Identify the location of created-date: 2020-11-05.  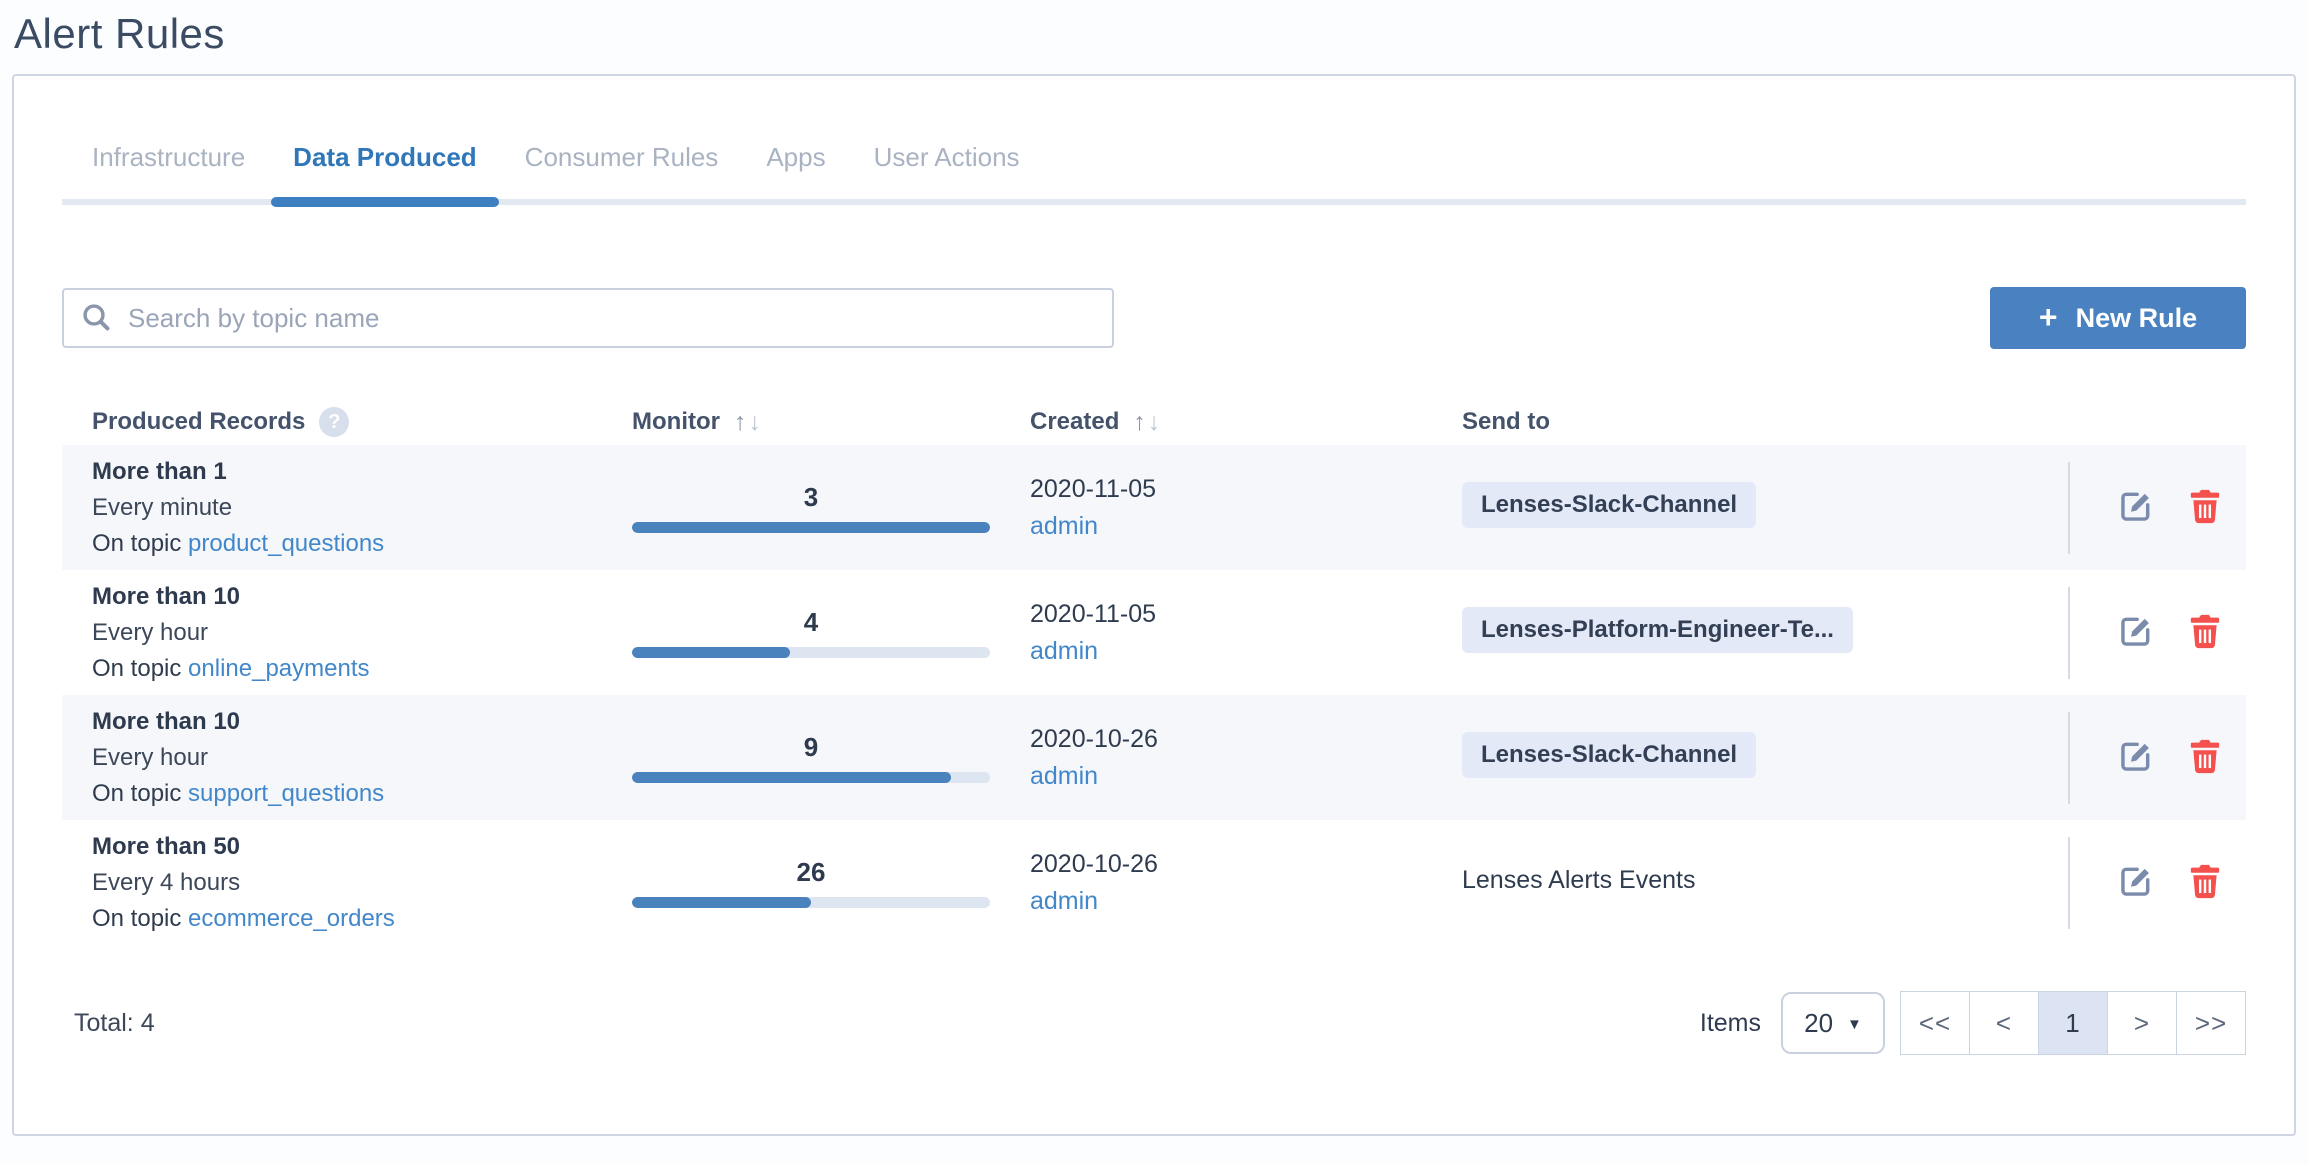
(1093, 488).